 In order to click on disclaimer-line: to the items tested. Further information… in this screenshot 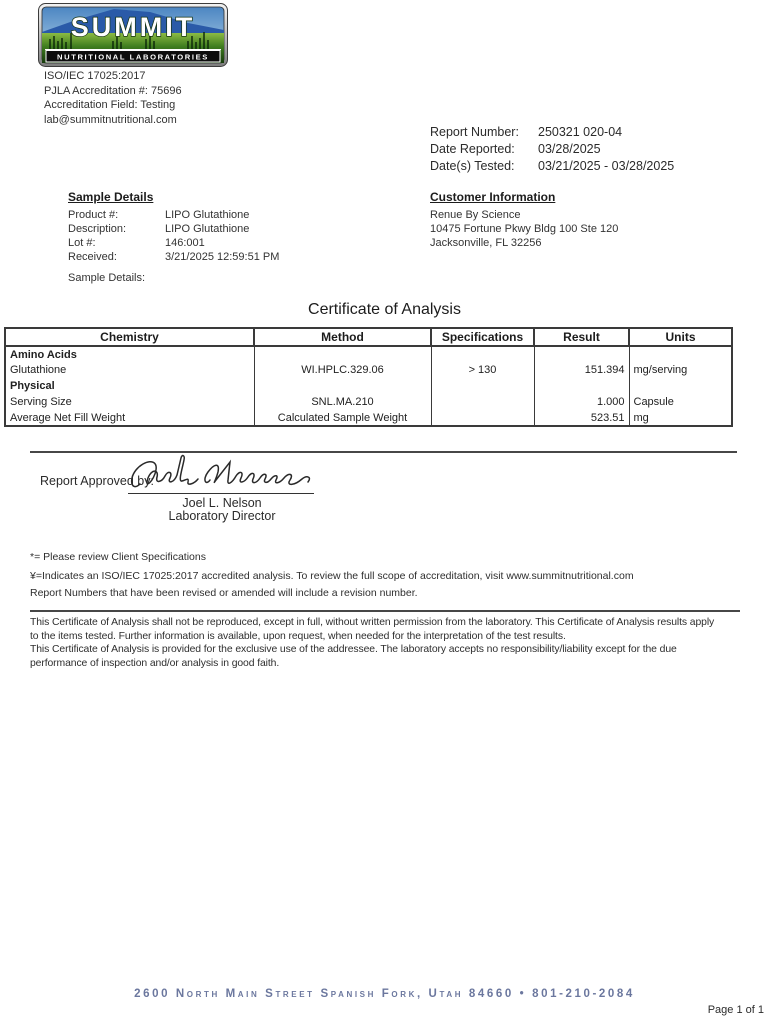, I will do `click(298, 636)`.